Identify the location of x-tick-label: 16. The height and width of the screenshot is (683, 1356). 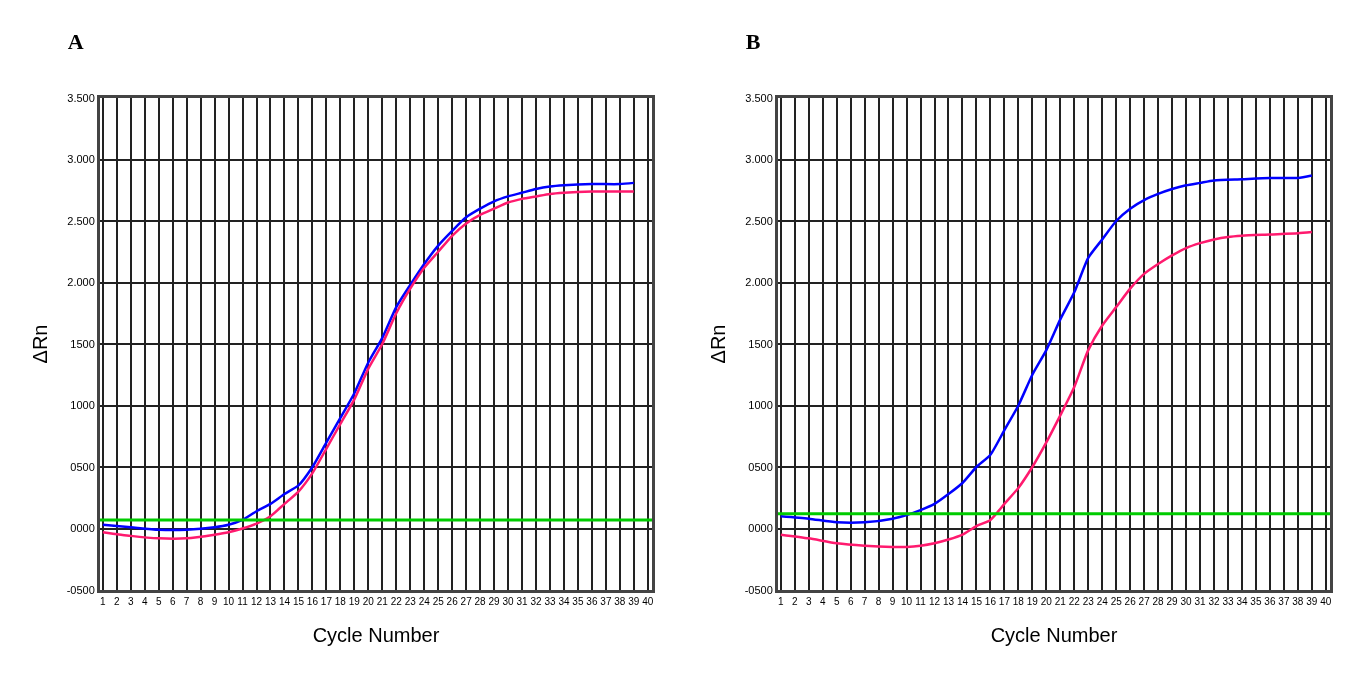
(990, 601).